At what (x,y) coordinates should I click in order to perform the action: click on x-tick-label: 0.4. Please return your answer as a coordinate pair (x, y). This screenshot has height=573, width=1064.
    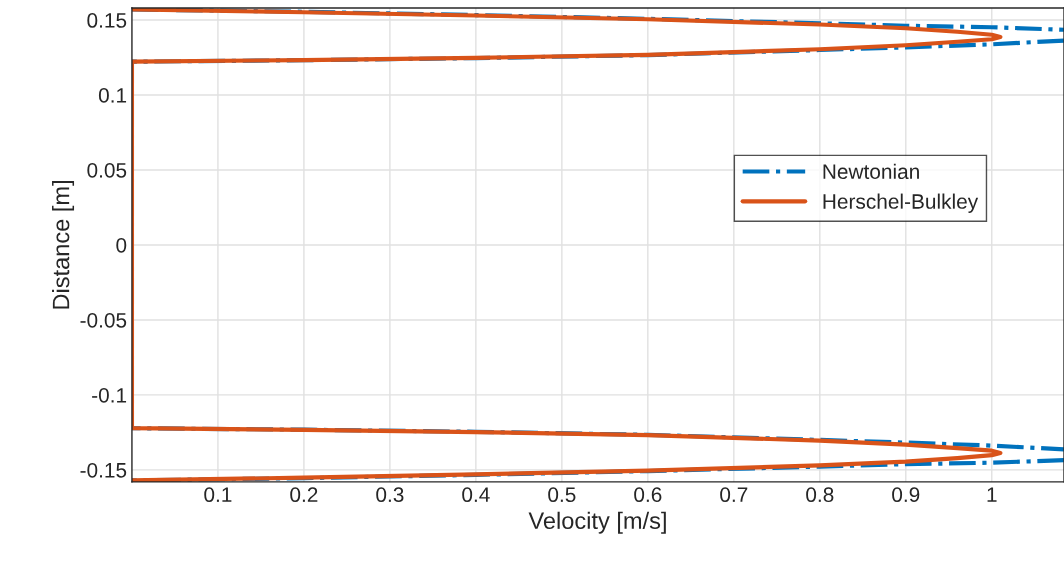
    Looking at the image, I should click on (476, 495).